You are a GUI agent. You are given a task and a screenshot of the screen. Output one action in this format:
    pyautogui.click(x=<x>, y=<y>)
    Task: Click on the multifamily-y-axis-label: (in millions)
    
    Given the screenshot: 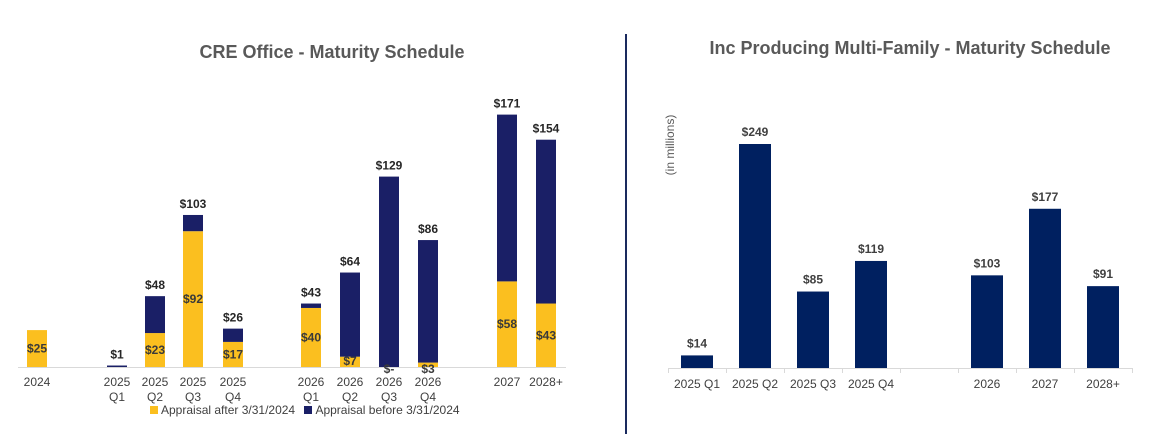 What is the action you would take?
    pyautogui.click(x=670, y=145)
    